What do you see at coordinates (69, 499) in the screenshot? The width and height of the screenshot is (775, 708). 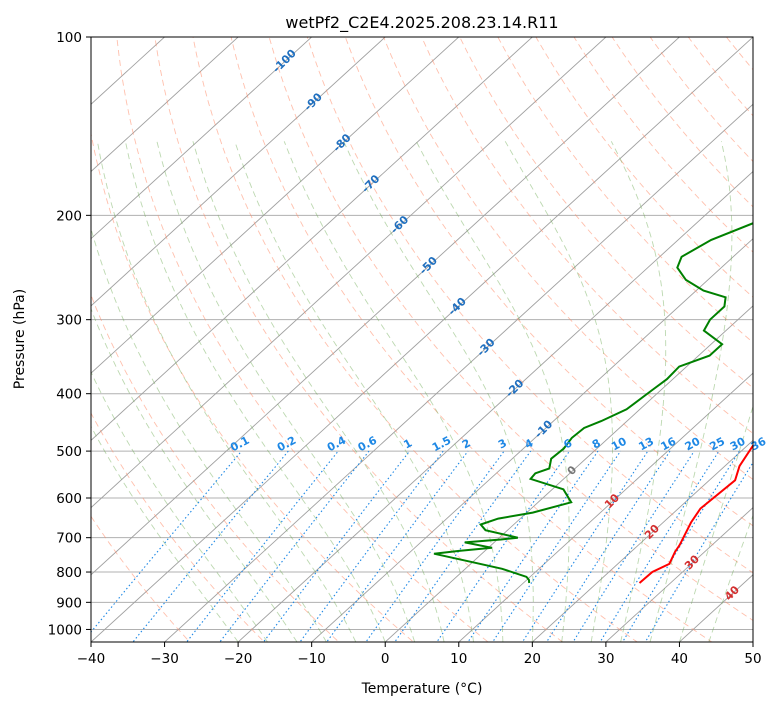 I see `y-tick-label: 600` at bounding box center [69, 499].